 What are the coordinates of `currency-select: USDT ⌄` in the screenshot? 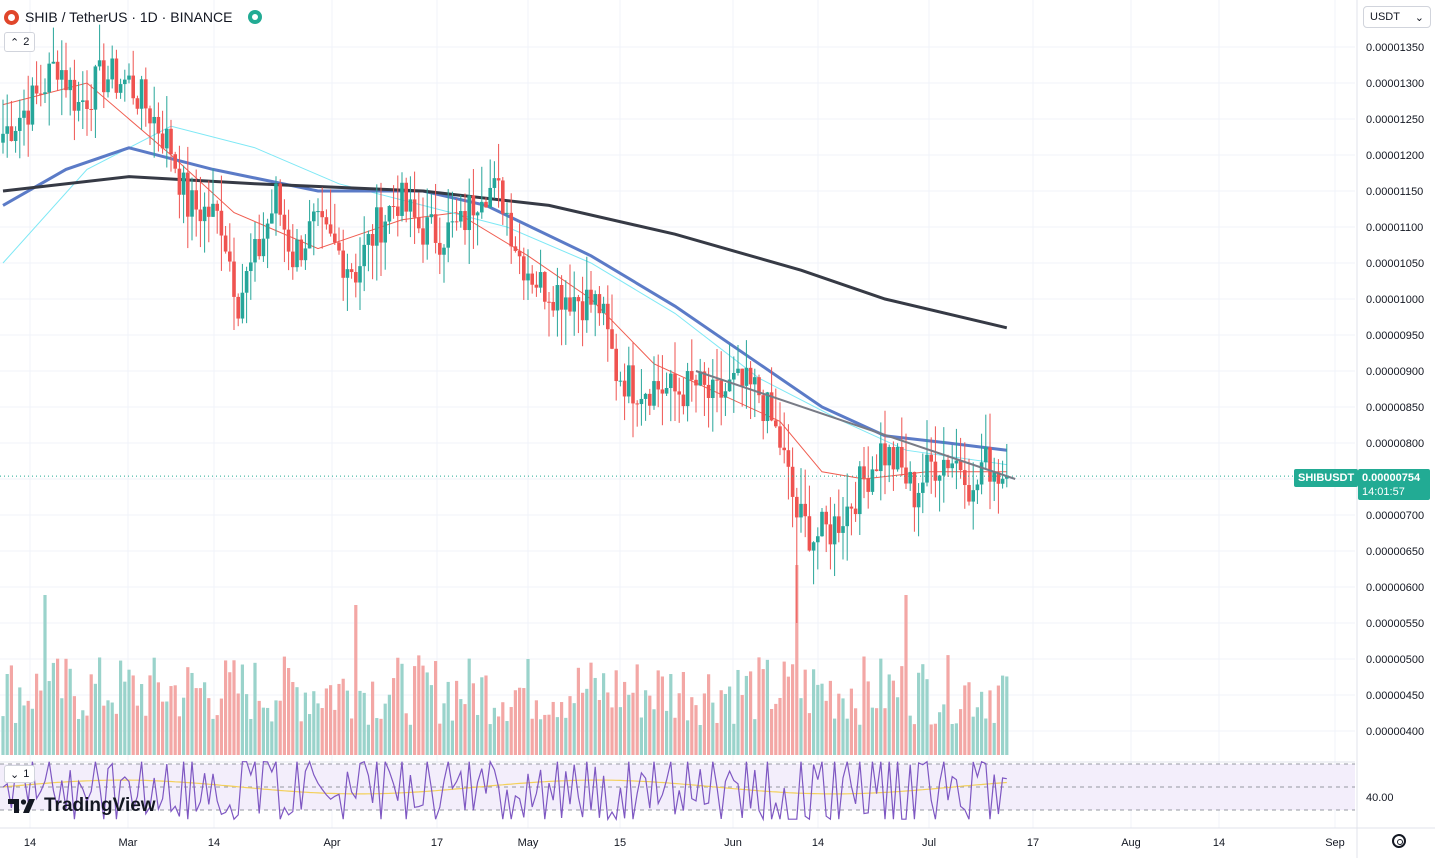 It's located at (1397, 17).